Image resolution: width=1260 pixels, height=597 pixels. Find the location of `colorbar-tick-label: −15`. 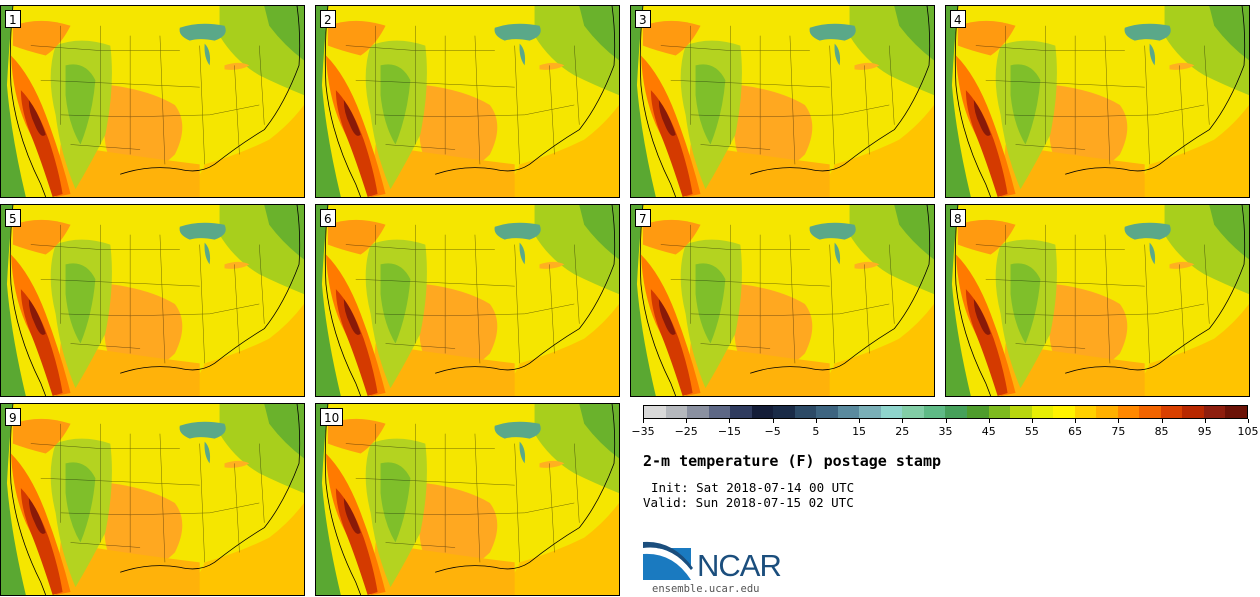

colorbar-tick-label: −15 is located at coordinates (729, 431).